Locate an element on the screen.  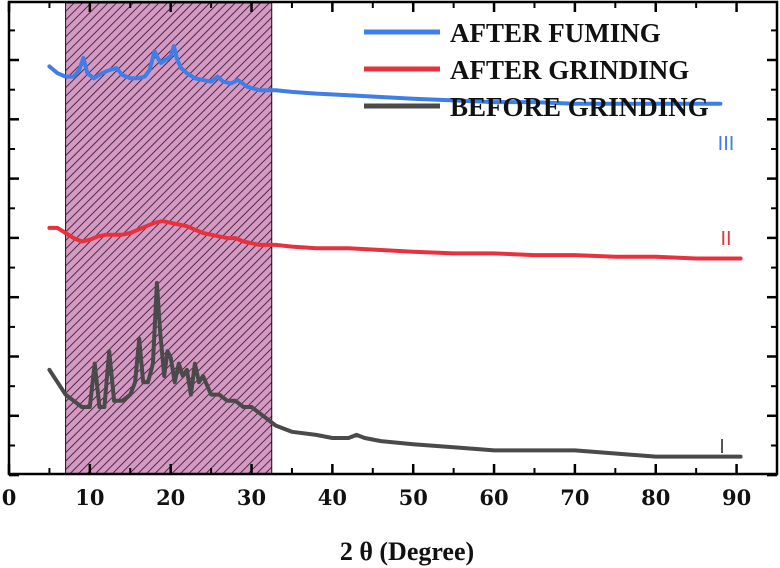
legend-label: AFTER FUMING is located at coordinates (555, 33).